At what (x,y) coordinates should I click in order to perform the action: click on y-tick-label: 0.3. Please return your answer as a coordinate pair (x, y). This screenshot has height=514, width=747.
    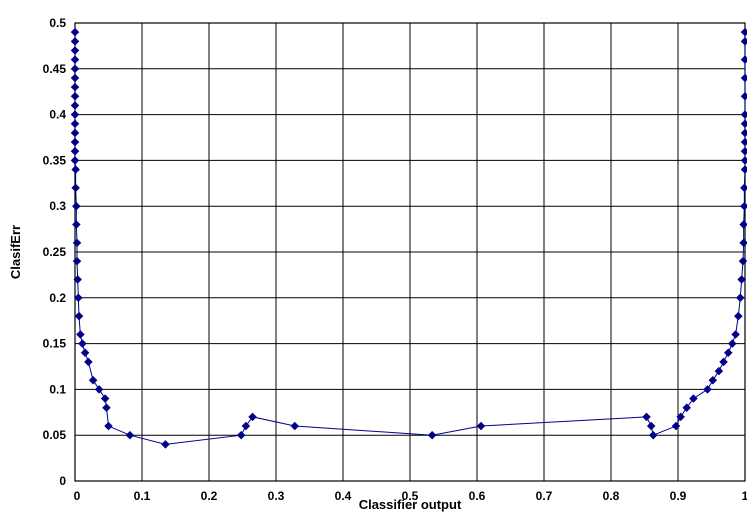
    Looking at the image, I should click on (57, 206).